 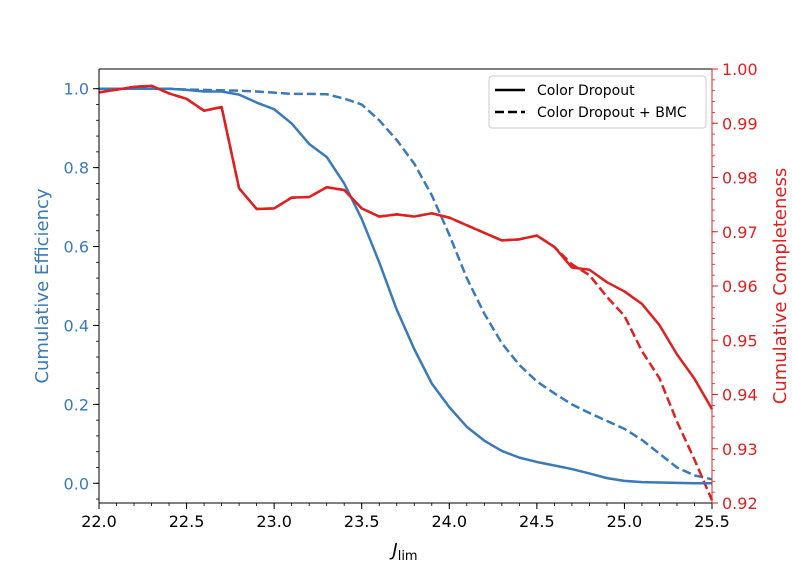 What do you see at coordinates (740, 340) in the screenshot?
I see `y-right-tick-label: 0.95` at bounding box center [740, 340].